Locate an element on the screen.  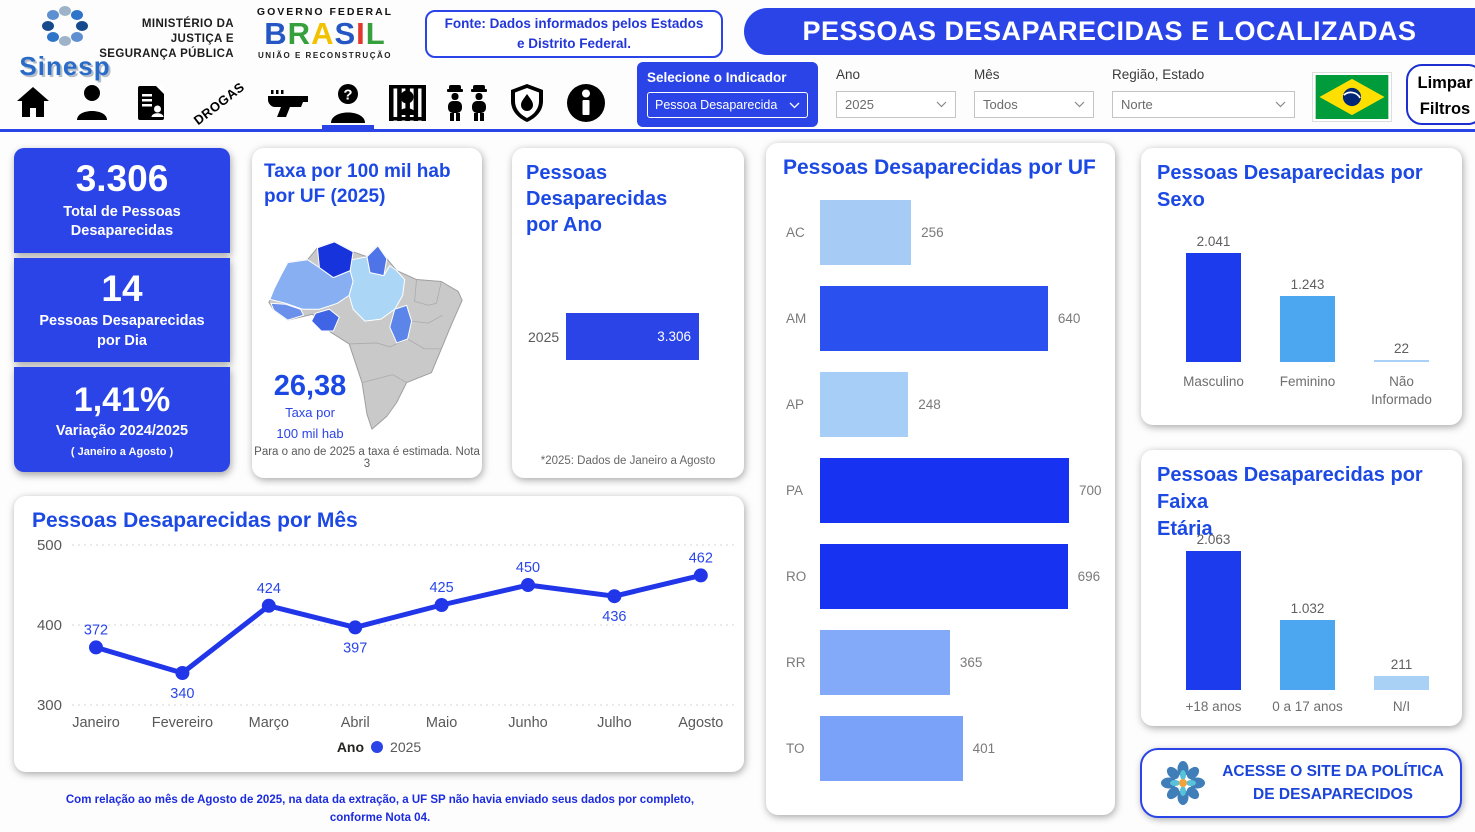
indicator-dropdown: Pessoa Desaparecida is located at coordinates (727, 105).